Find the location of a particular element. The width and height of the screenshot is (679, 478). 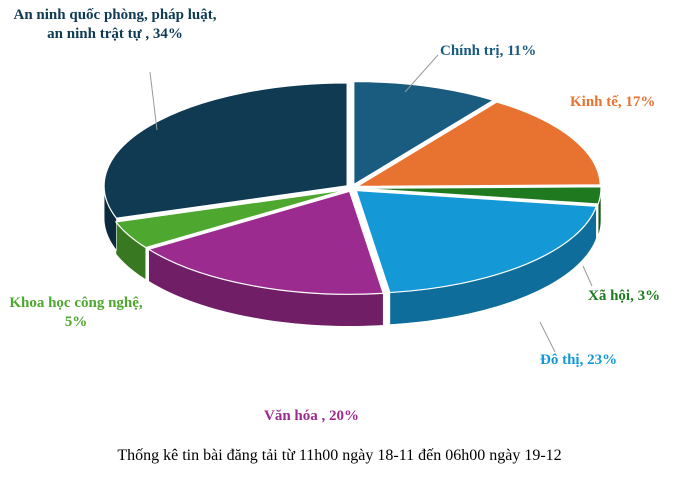

data-label: Xã hội, 3% is located at coordinates (624, 296).